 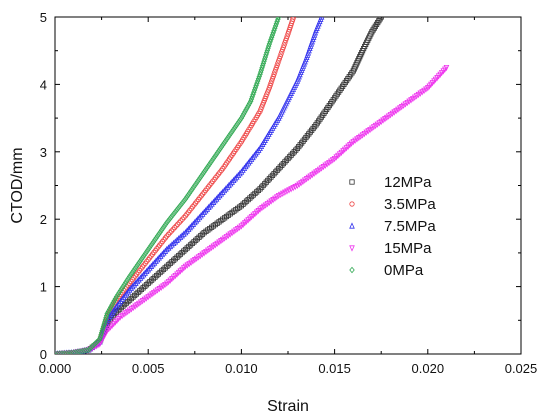 I want to click on legend-marker, so click(x=352, y=270).